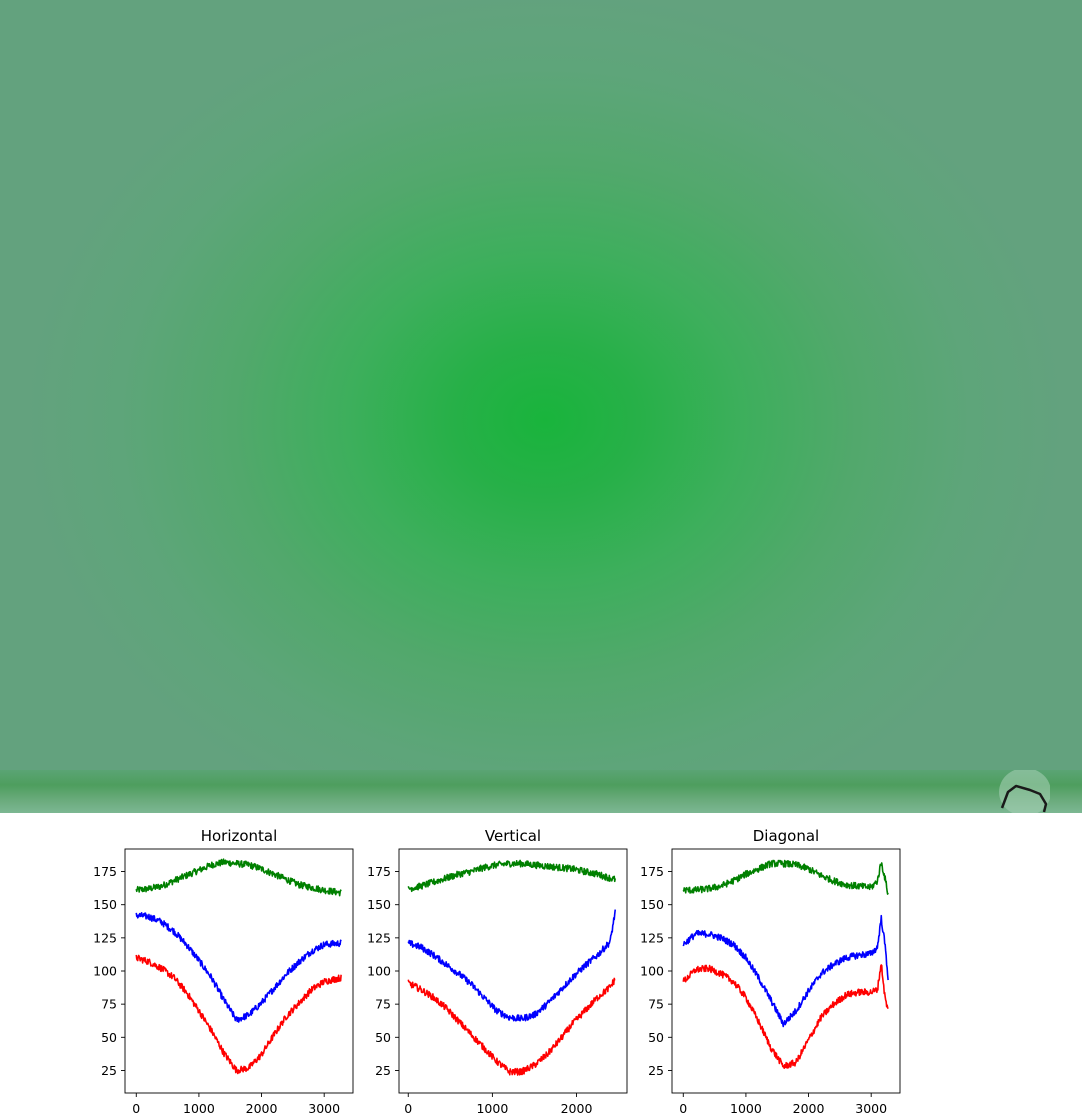 The image size is (1082, 1113). Describe the element at coordinates (541, 791) in the screenshot. I see `photo-bottom-band` at that location.